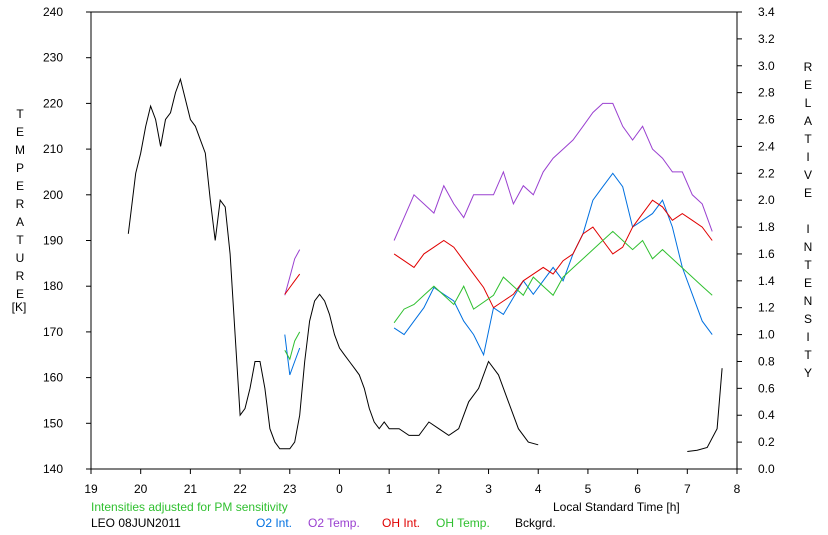 Image resolution: width=828 pixels, height=535 pixels. What do you see at coordinates (737, 489) in the screenshot?
I see `x-tick-label: 8` at bounding box center [737, 489].